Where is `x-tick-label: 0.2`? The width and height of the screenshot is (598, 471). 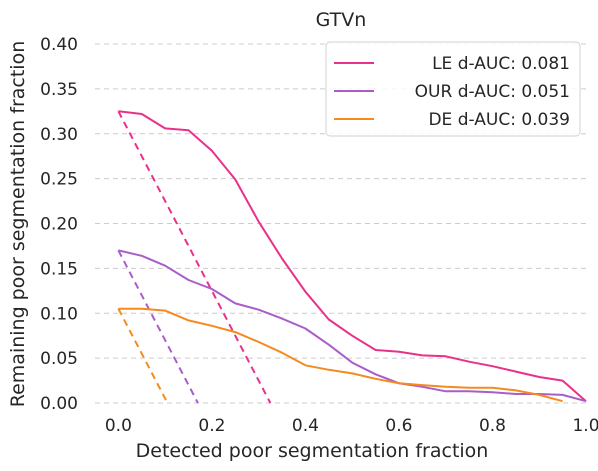 x-tick-label: 0.2 is located at coordinates (211, 426).